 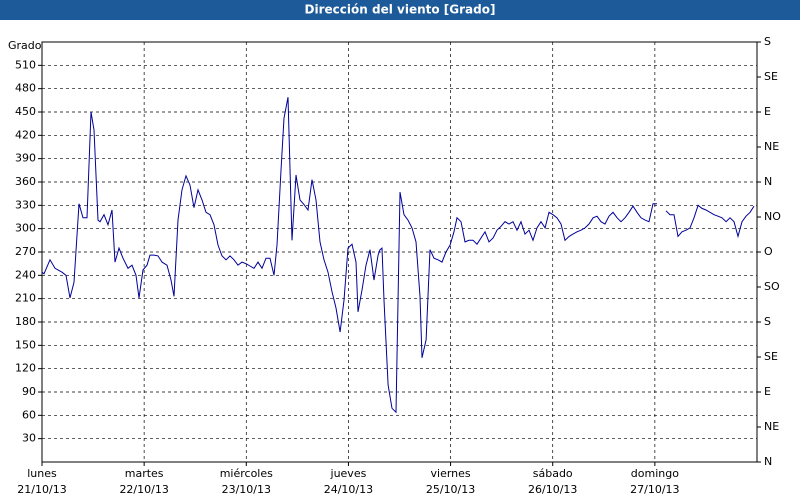 What do you see at coordinates (42, 473) in the screenshot?
I see `x-tick-label: lunes` at bounding box center [42, 473].